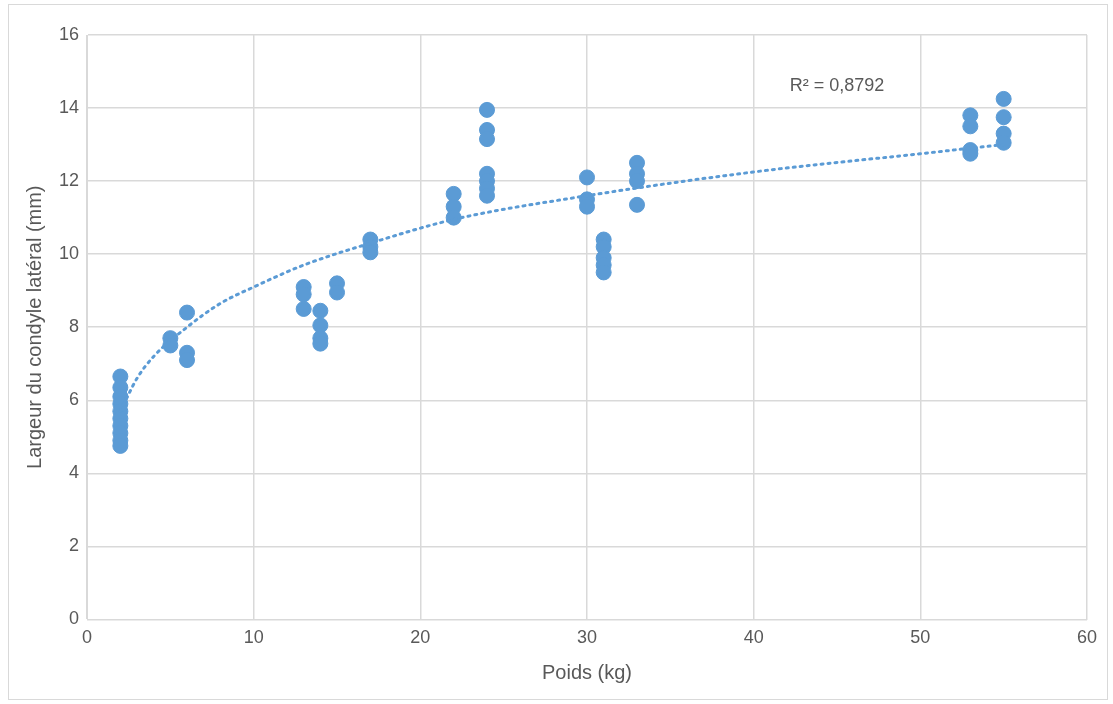 The width and height of the screenshot is (1113, 704). What do you see at coordinates (74, 618) in the screenshot?
I see `y-tick-label: 0` at bounding box center [74, 618].